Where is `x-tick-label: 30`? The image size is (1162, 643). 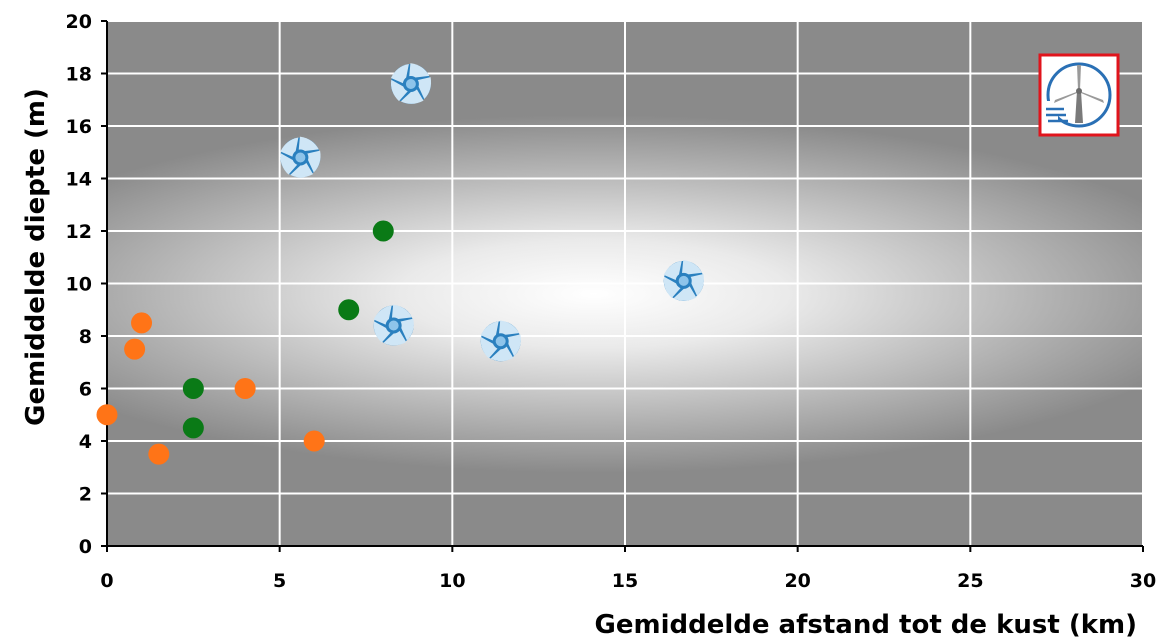 x-tick-label: 30 is located at coordinates (1143, 581).